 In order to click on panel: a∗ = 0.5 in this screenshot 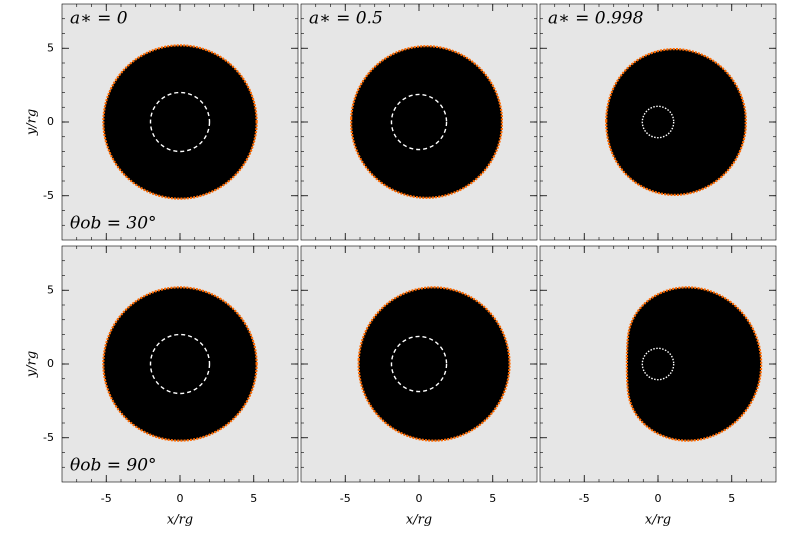, I will do `click(419, 122)`.